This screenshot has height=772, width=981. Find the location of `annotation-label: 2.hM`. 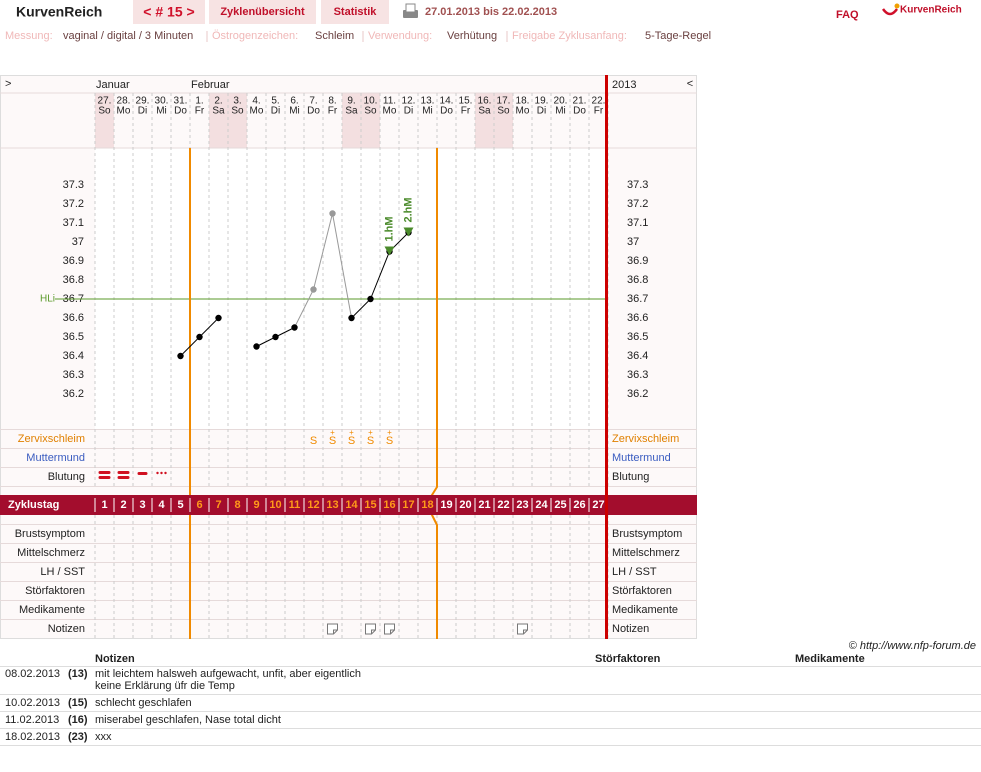

annotation-label: 2.hM is located at coordinates (408, 209).